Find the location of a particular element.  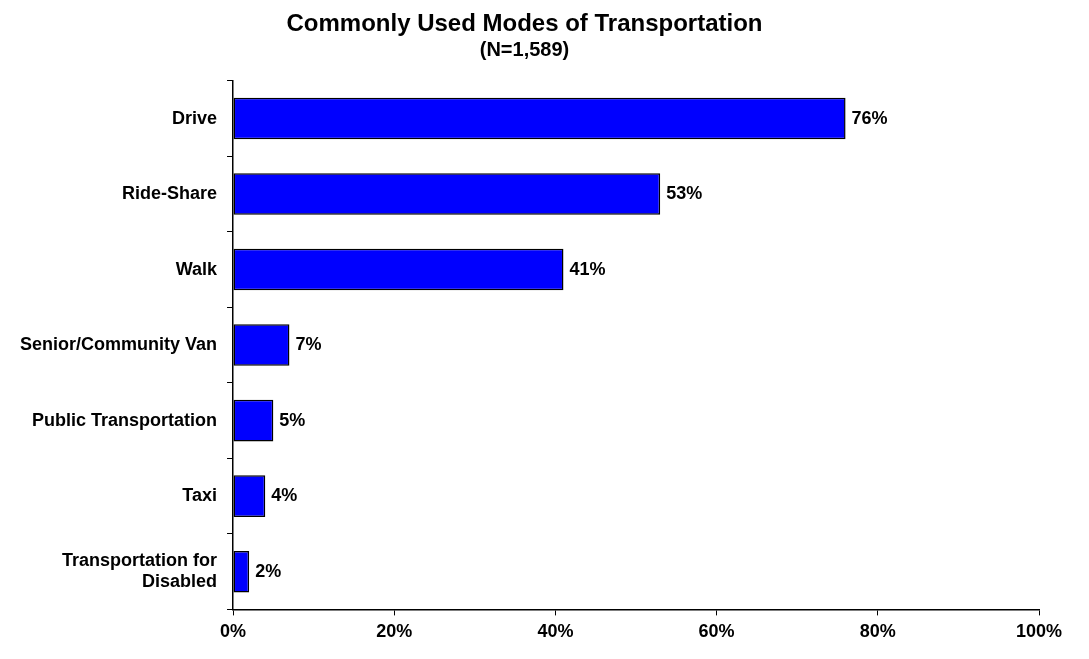

y-tick-label: Walk is located at coordinates (197, 268).